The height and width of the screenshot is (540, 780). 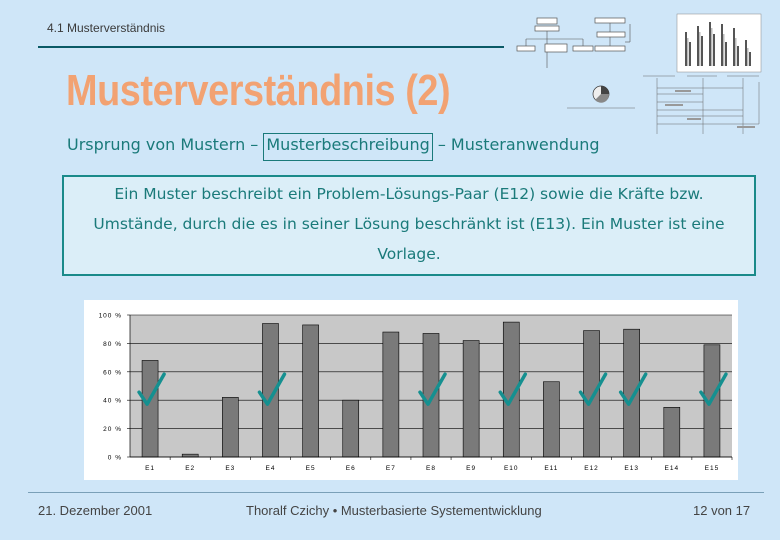 What do you see at coordinates (112, 372) in the screenshot?
I see `y-tick-label: 60 %` at bounding box center [112, 372].